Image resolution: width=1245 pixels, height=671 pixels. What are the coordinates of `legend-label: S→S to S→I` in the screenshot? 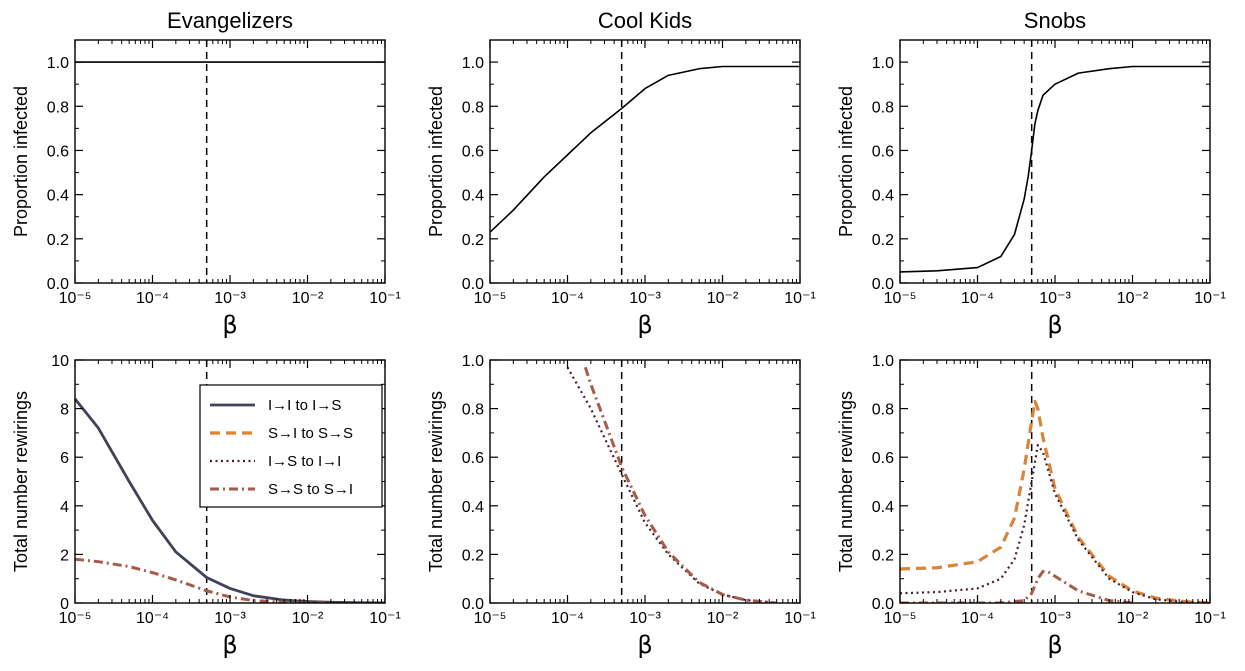 It's located at (310, 489).